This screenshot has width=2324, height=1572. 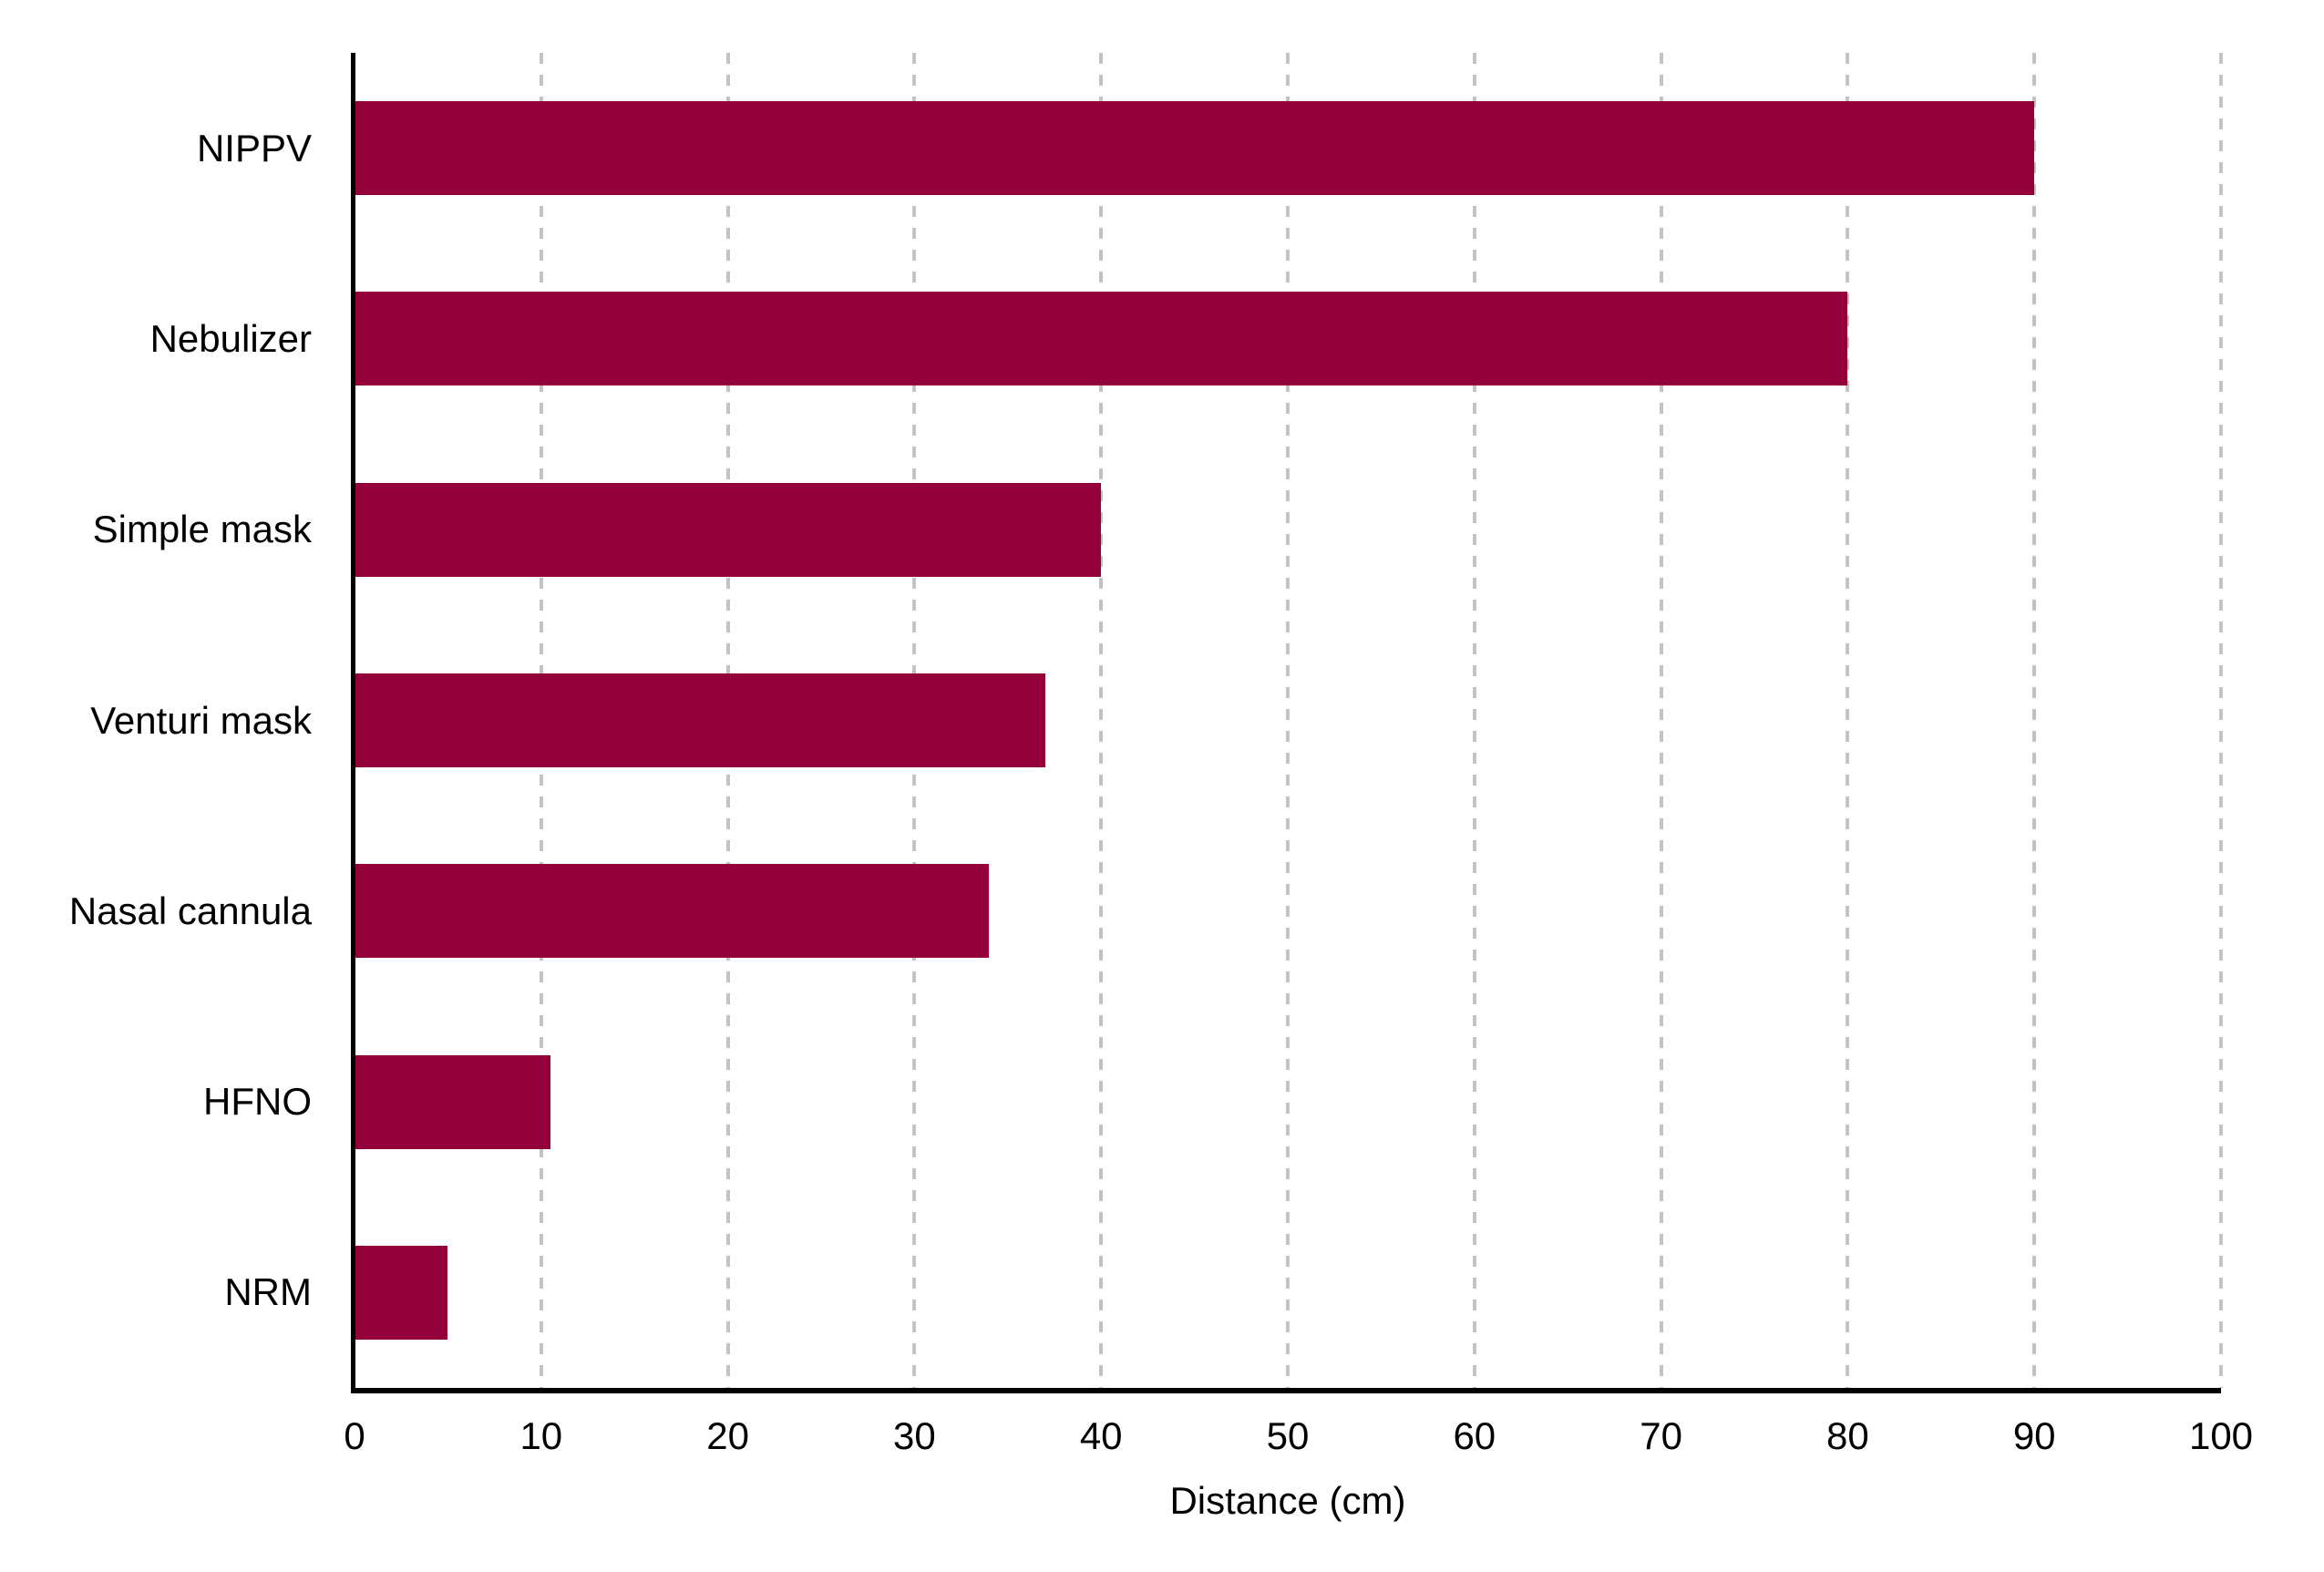 I want to click on category-label-nippv: NIPPV, so click(x=254, y=148).